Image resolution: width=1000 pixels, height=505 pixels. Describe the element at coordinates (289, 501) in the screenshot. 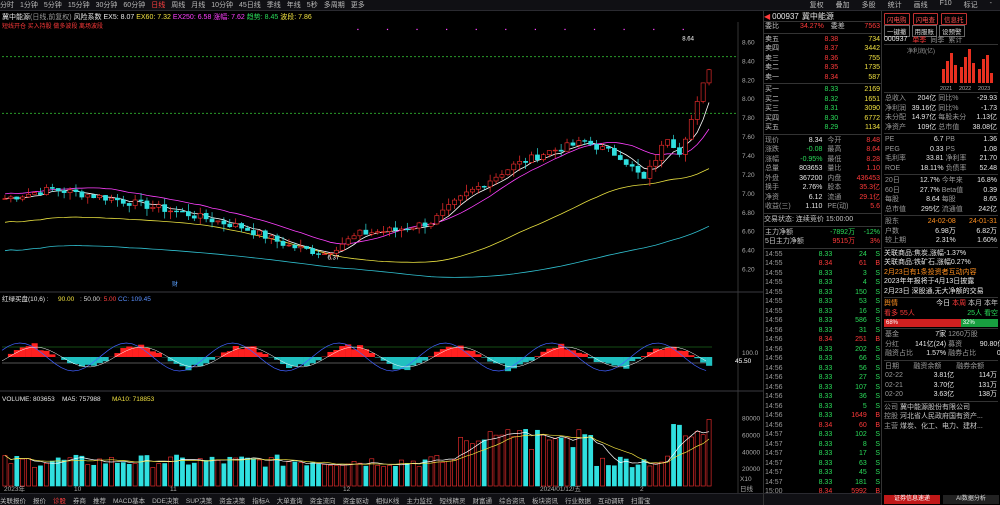

I see `bottom-tab: 大单查询` at that location.